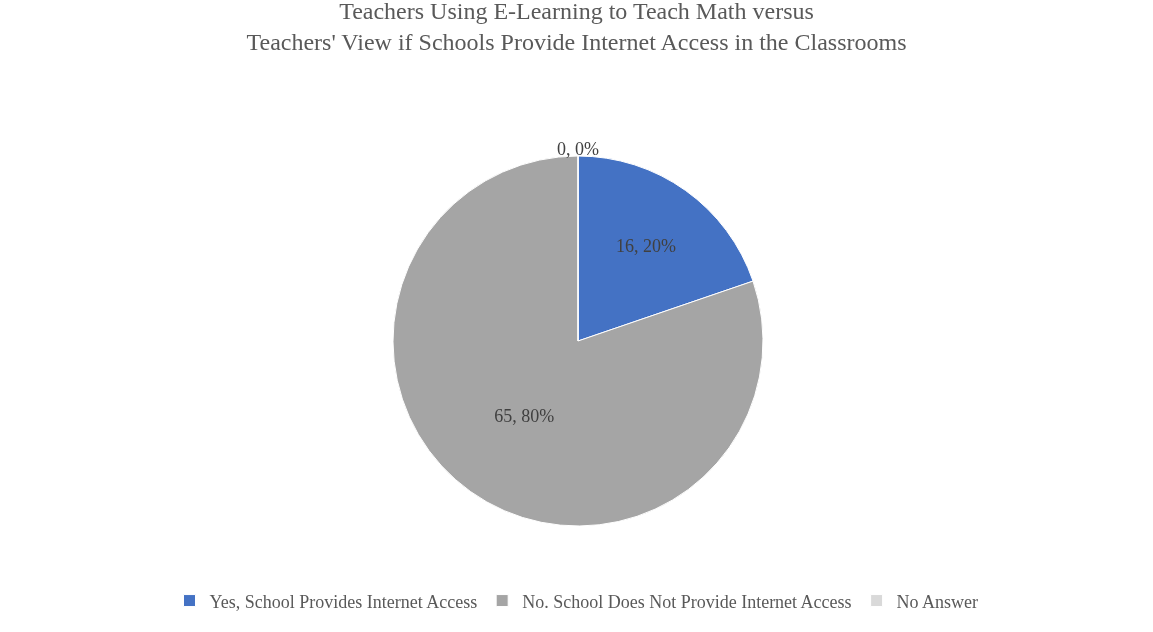 Image resolution: width=1153 pixels, height=632 pixels. I want to click on data-label: 16, 20%, so click(646, 245).